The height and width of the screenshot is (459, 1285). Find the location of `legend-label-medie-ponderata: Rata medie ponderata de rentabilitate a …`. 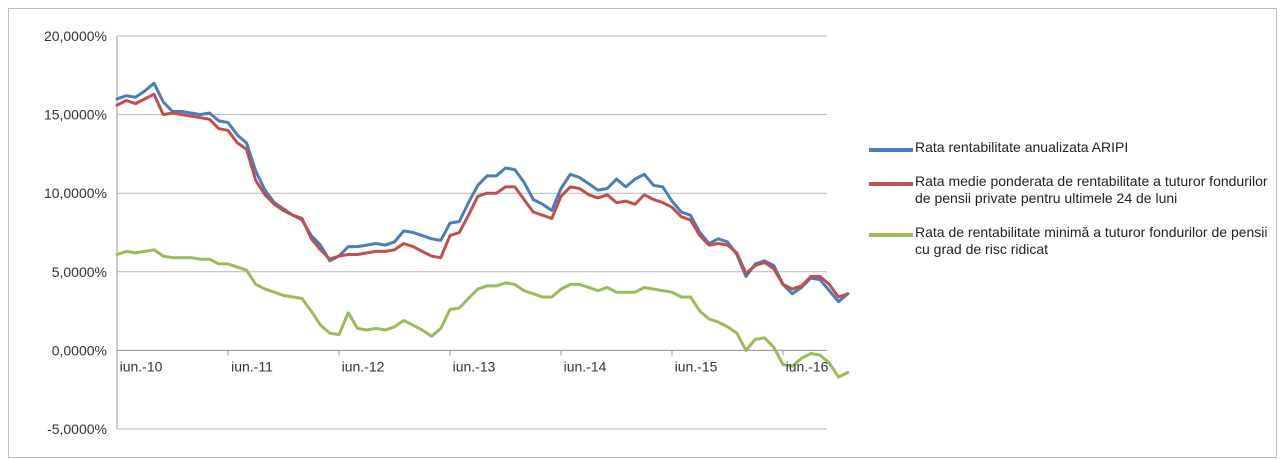

legend-label-medie-ponderata: Rata medie ponderata de rentabilitate a … is located at coordinates (1091, 189).